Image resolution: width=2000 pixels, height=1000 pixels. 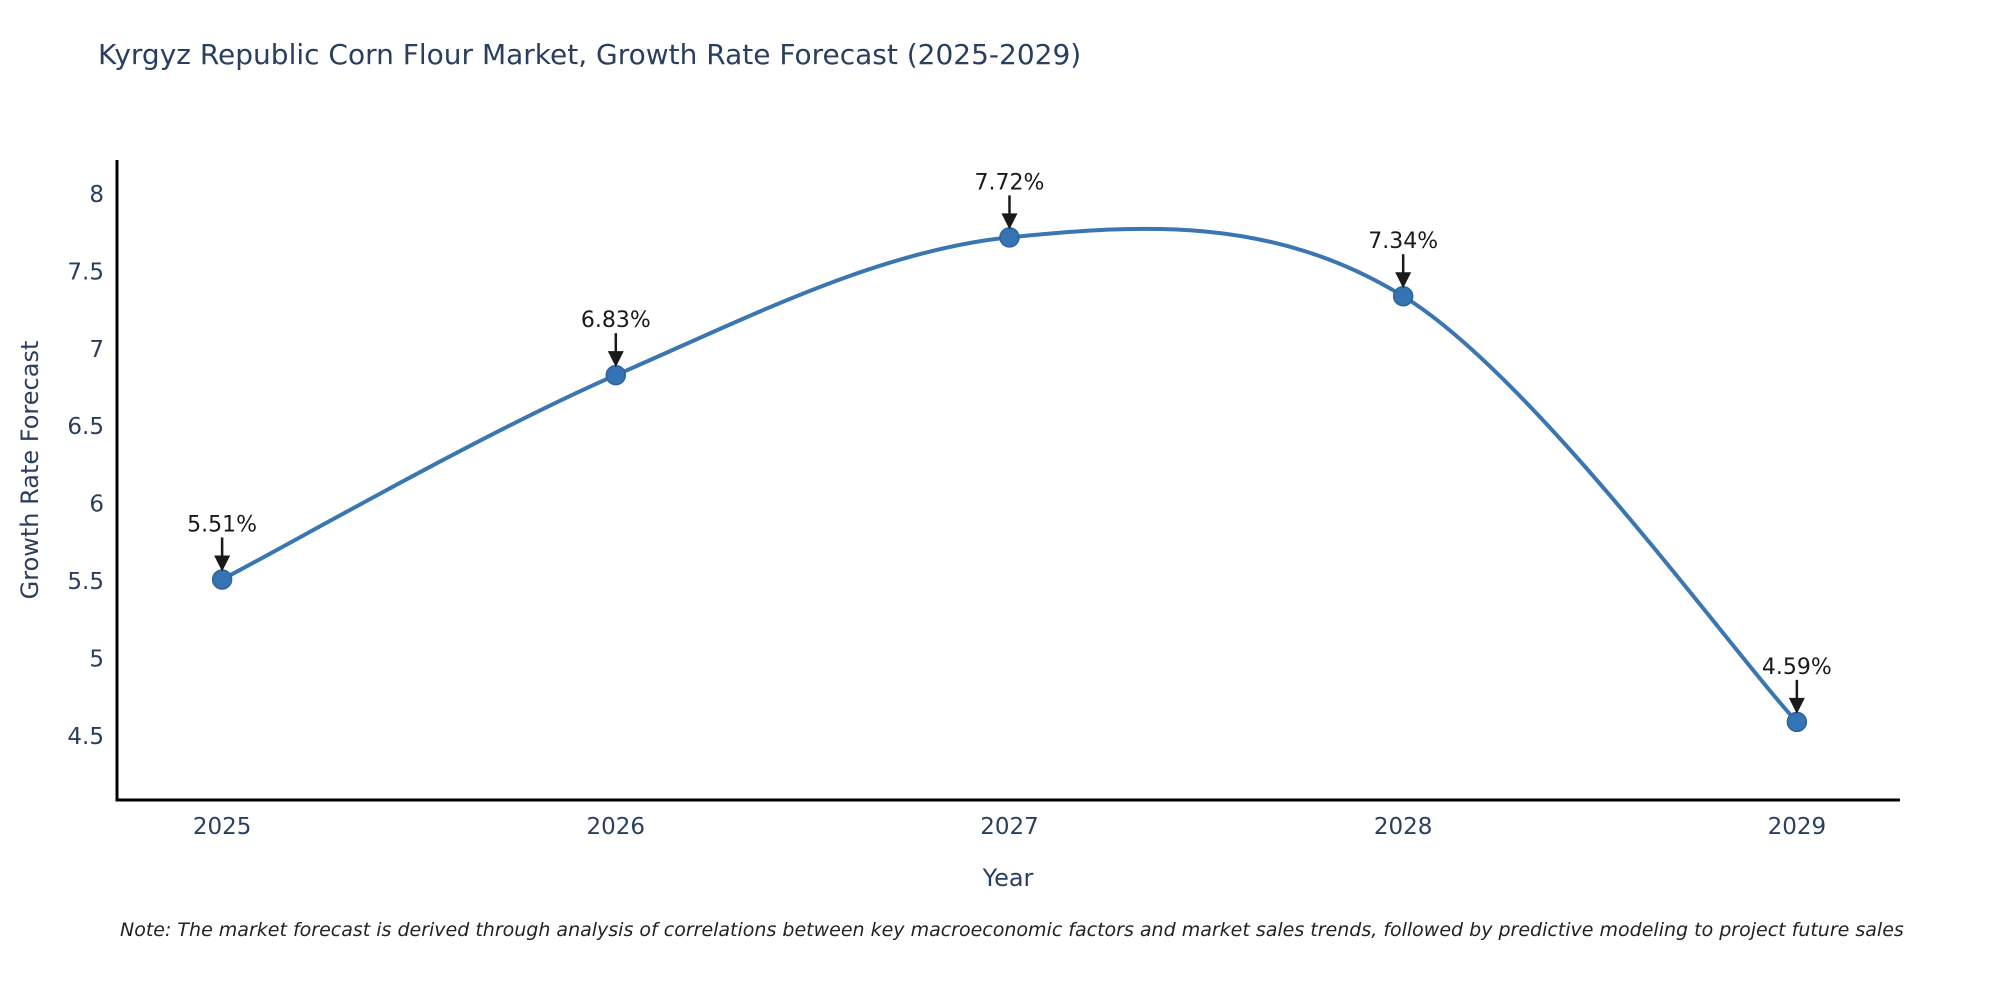 I want to click on point-value-label: 5.51%, so click(x=222, y=524).